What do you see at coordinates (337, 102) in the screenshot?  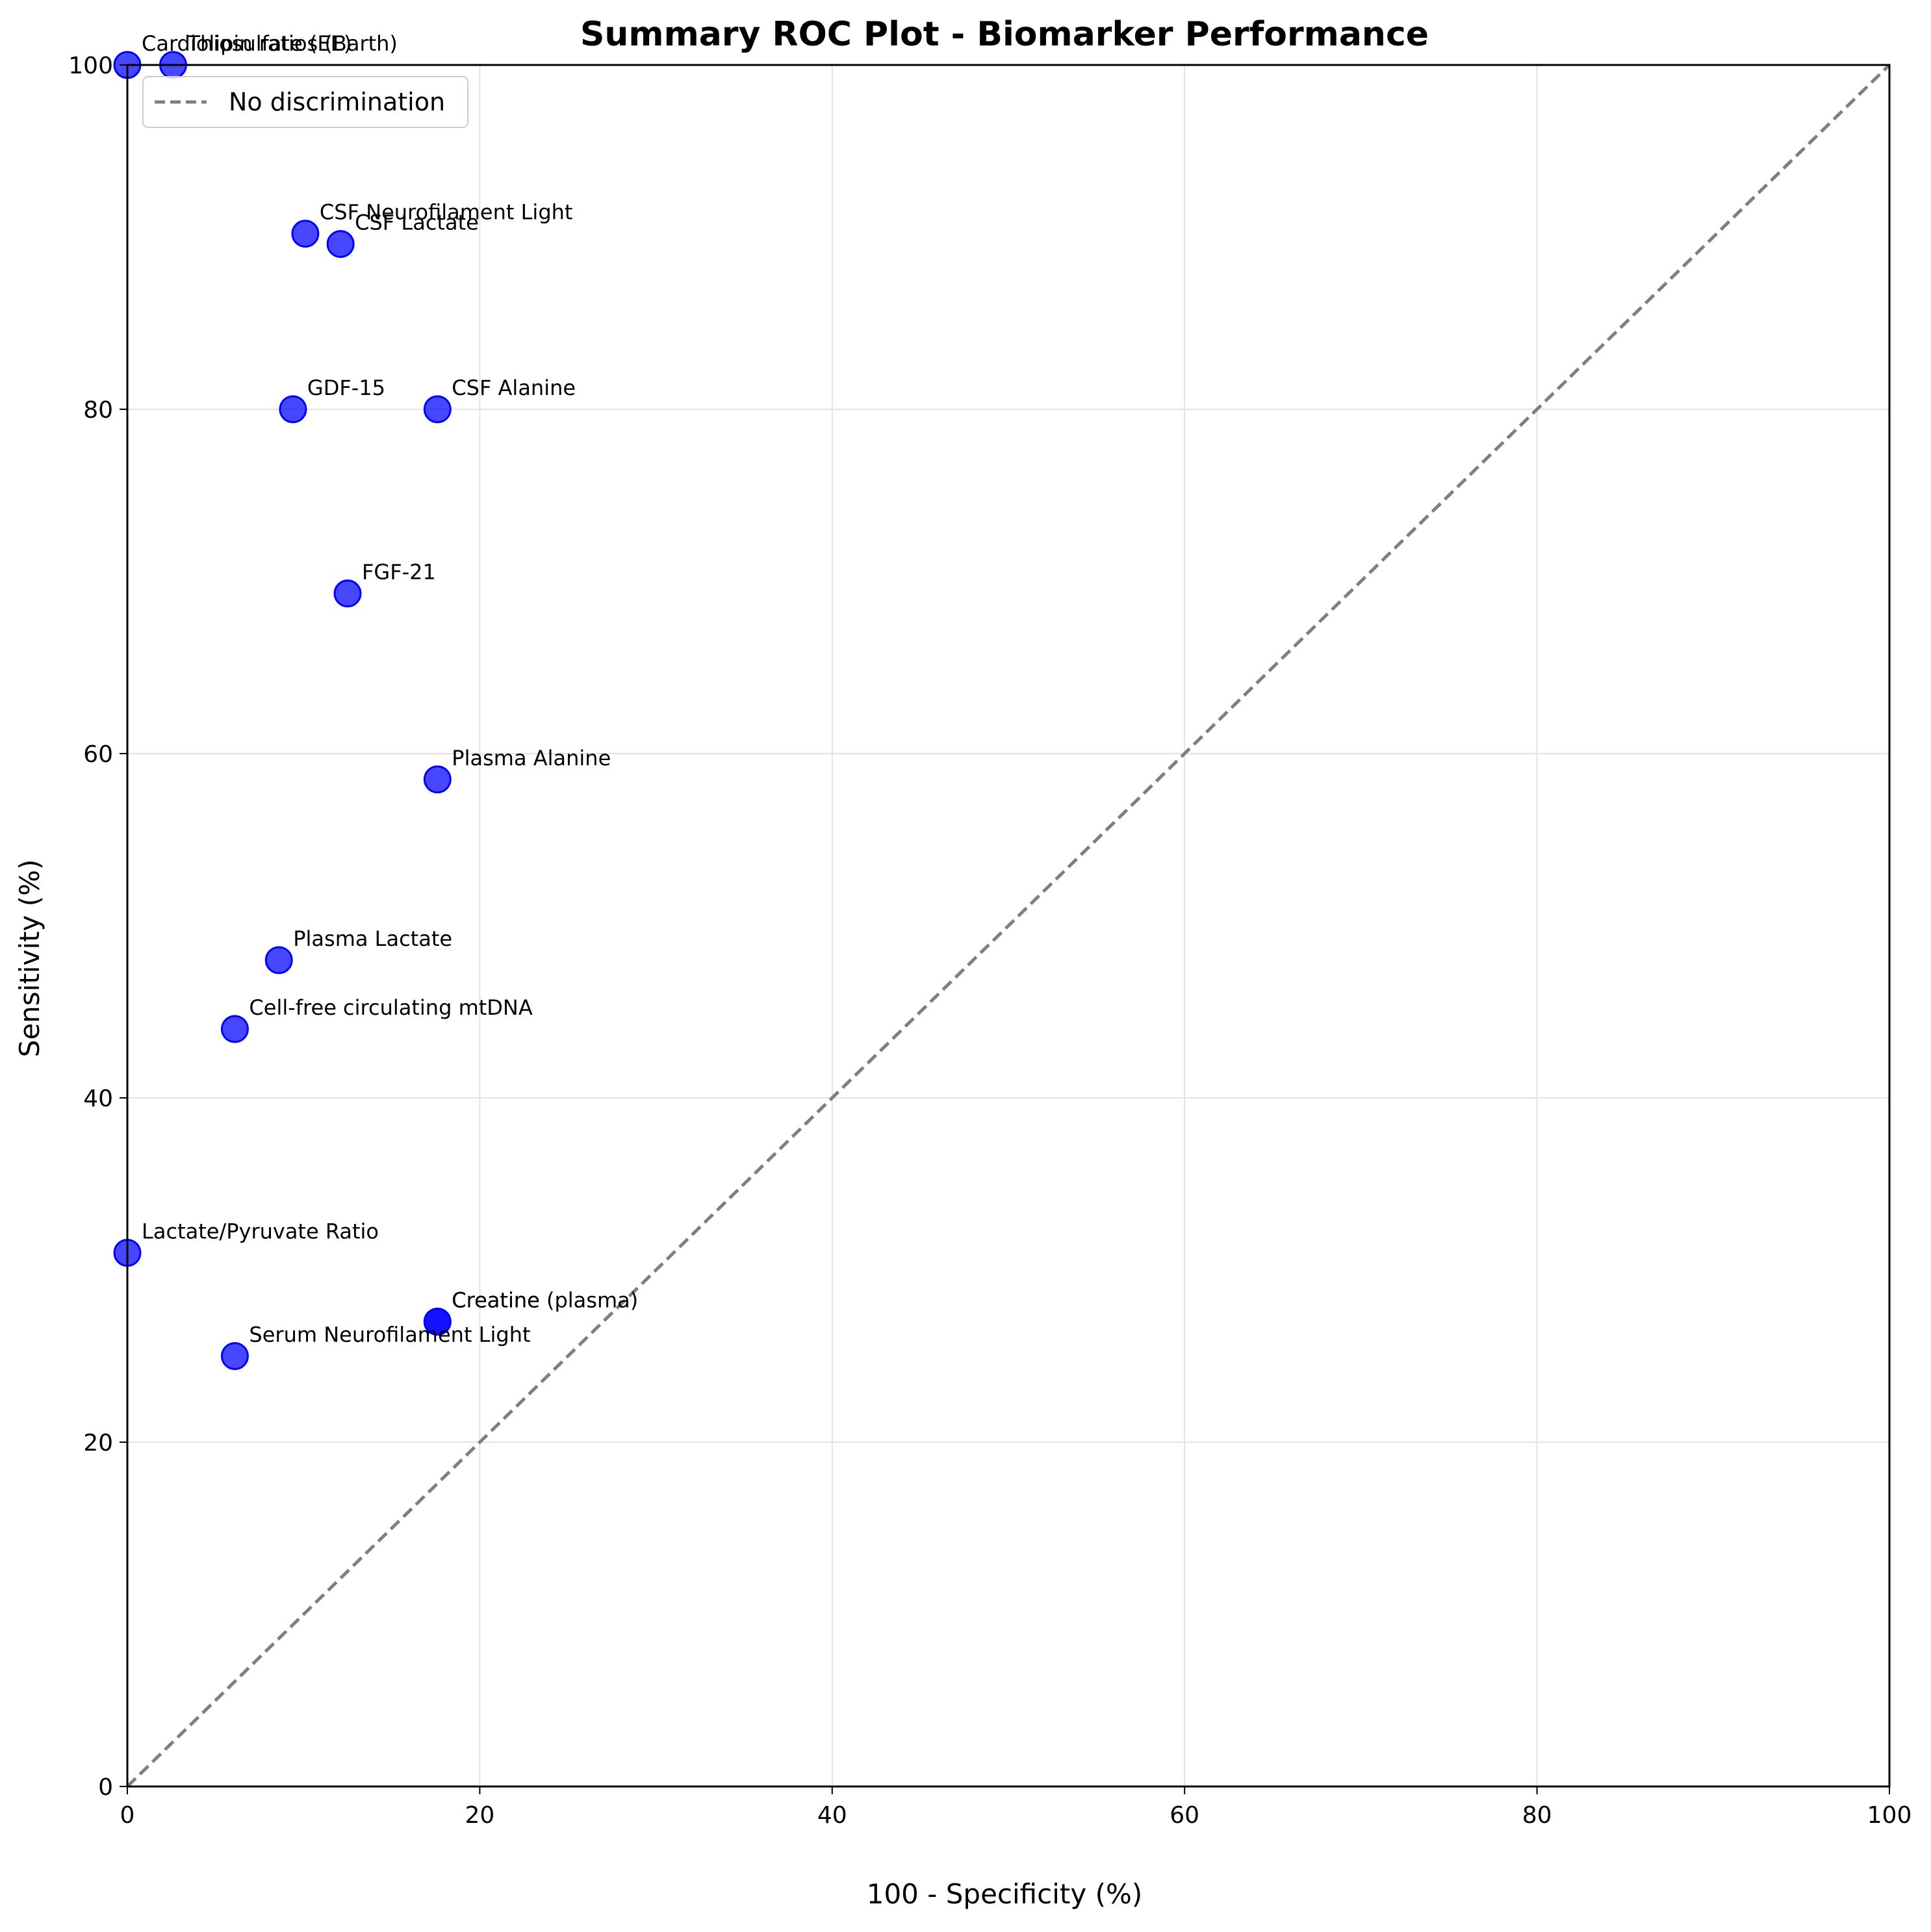 I see `legend-entry-no-discrimination: No discrimination` at bounding box center [337, 102].